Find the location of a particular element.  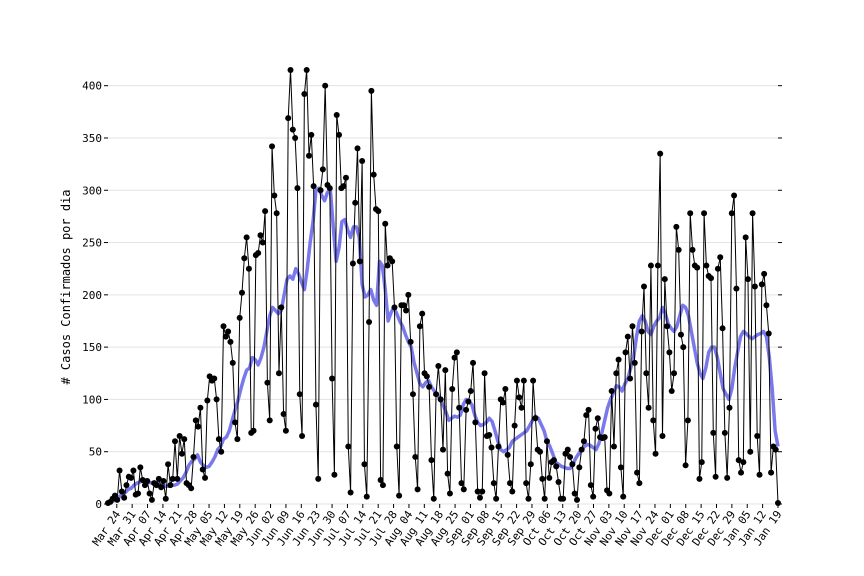

y-tick-label: 50 is located at coordinates (95, 452).